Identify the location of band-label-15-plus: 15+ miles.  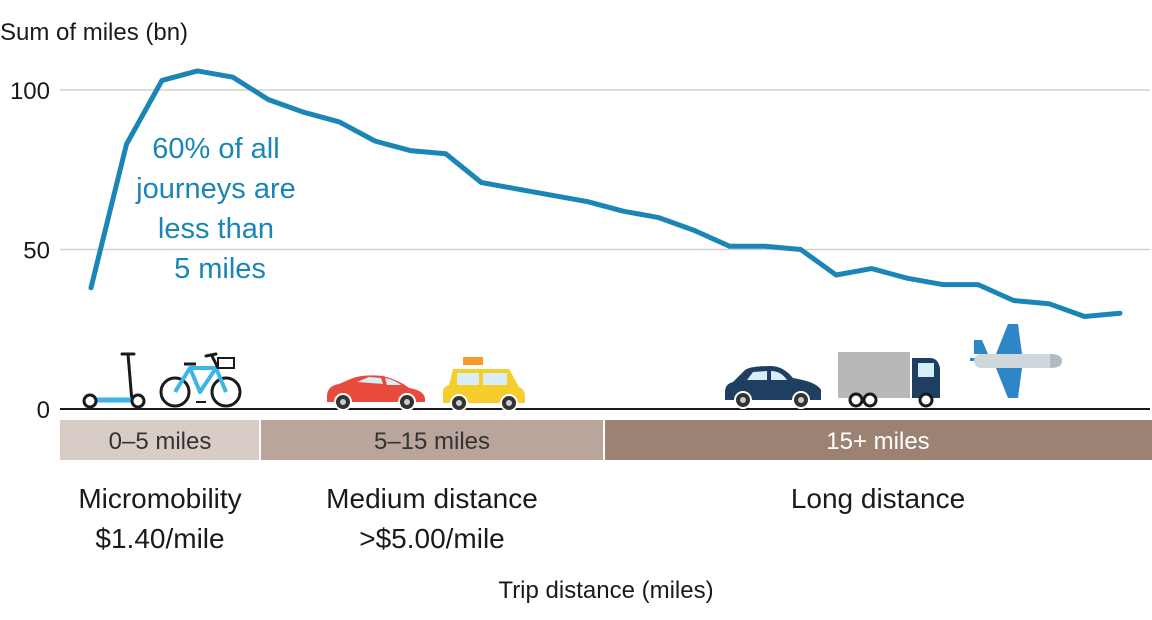
(877, 441).